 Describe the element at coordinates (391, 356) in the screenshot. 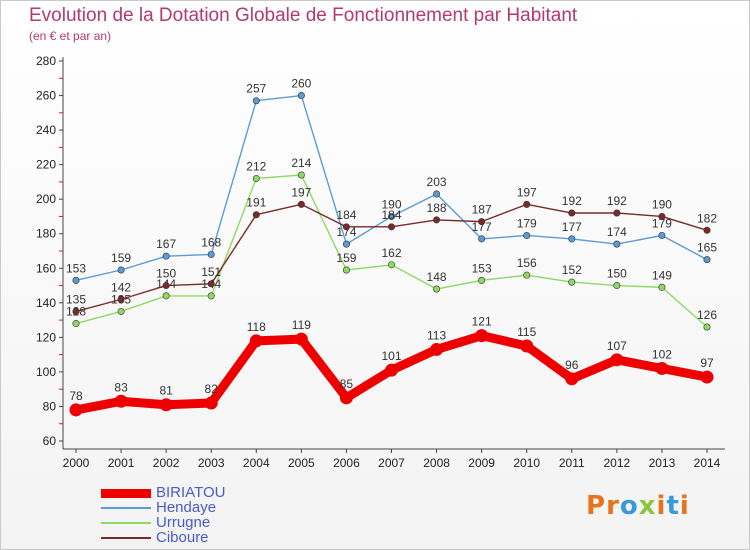

I see `data-label: 101` at that location.